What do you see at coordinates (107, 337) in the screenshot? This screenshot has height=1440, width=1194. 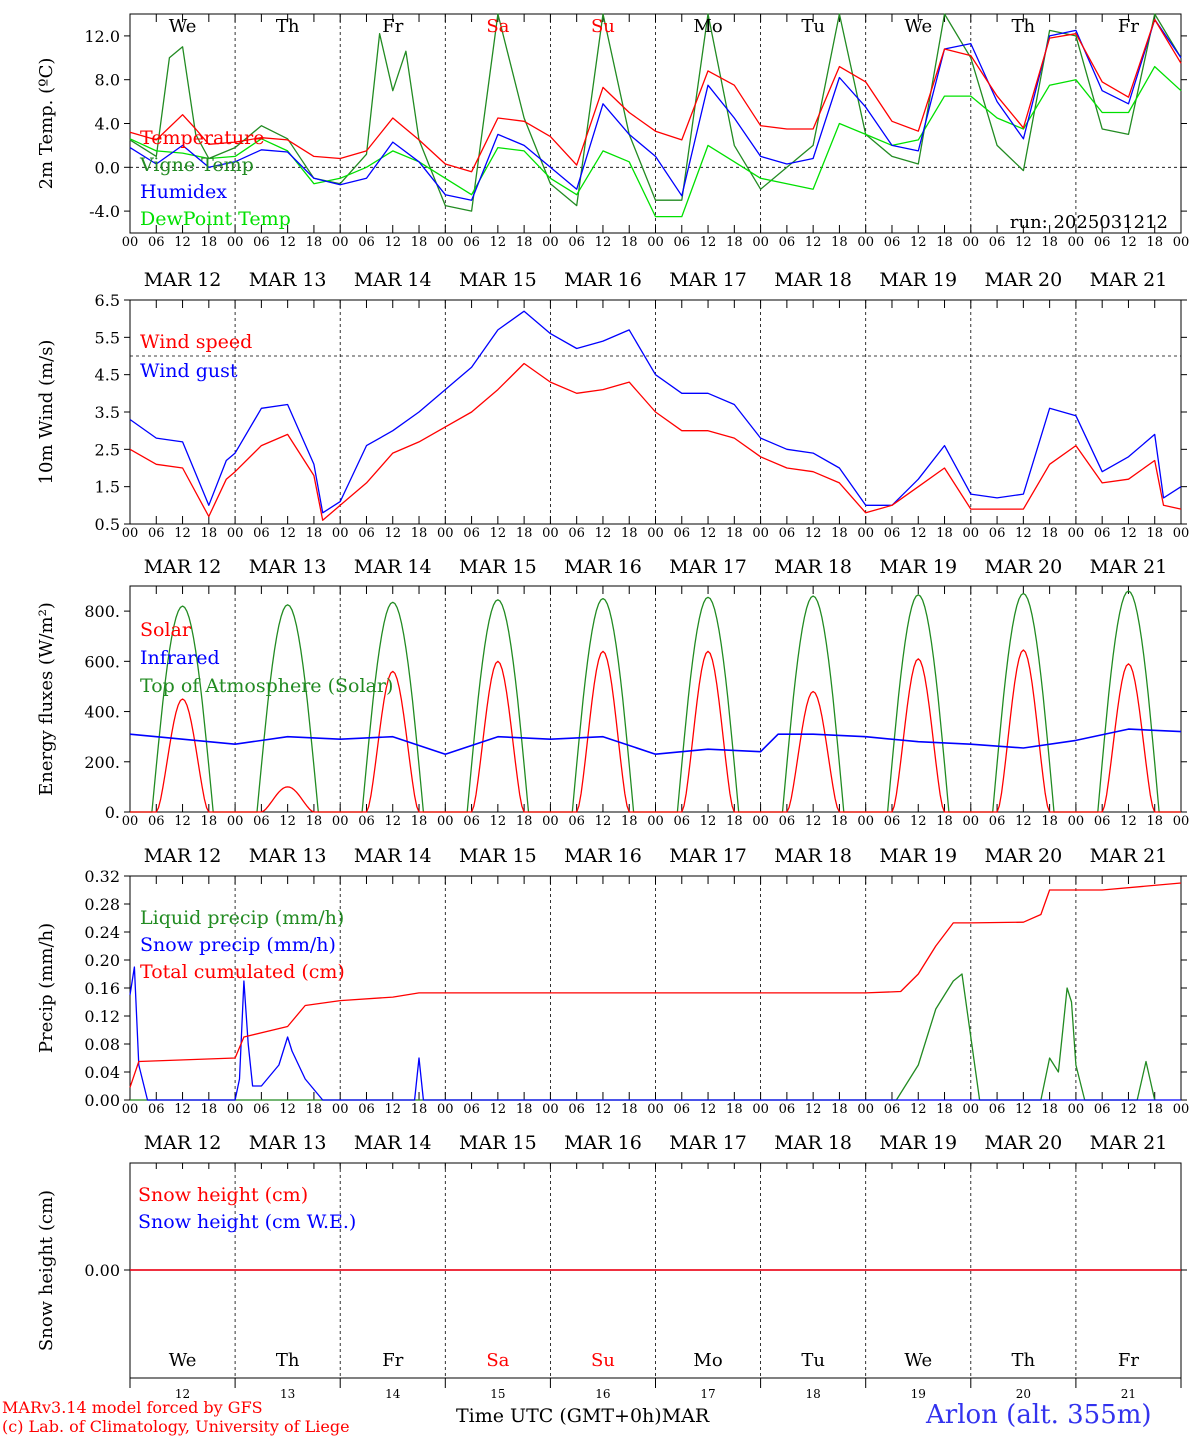 I see `y-tick-label: 5.5` at bounding box center [107, 337].